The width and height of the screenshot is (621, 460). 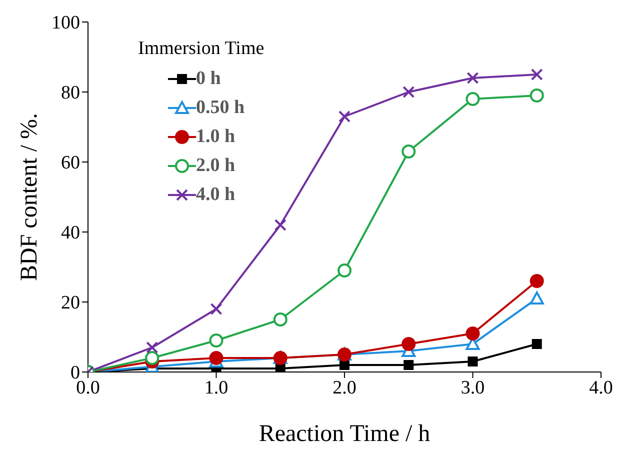 I want to click on x-tick-label: 0.0, so click(x=88, y=387).